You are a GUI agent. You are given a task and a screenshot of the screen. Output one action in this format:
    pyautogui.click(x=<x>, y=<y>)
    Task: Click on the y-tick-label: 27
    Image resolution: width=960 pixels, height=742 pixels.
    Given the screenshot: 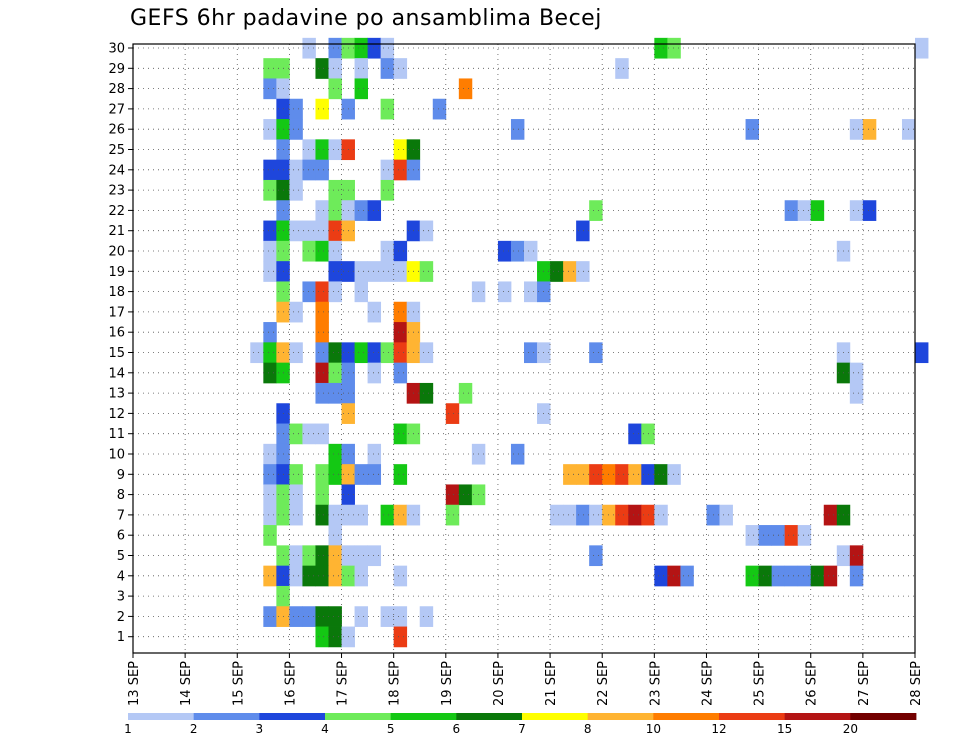 What is the action you would take?
    pyautogui.click(x=116, y=109)
    